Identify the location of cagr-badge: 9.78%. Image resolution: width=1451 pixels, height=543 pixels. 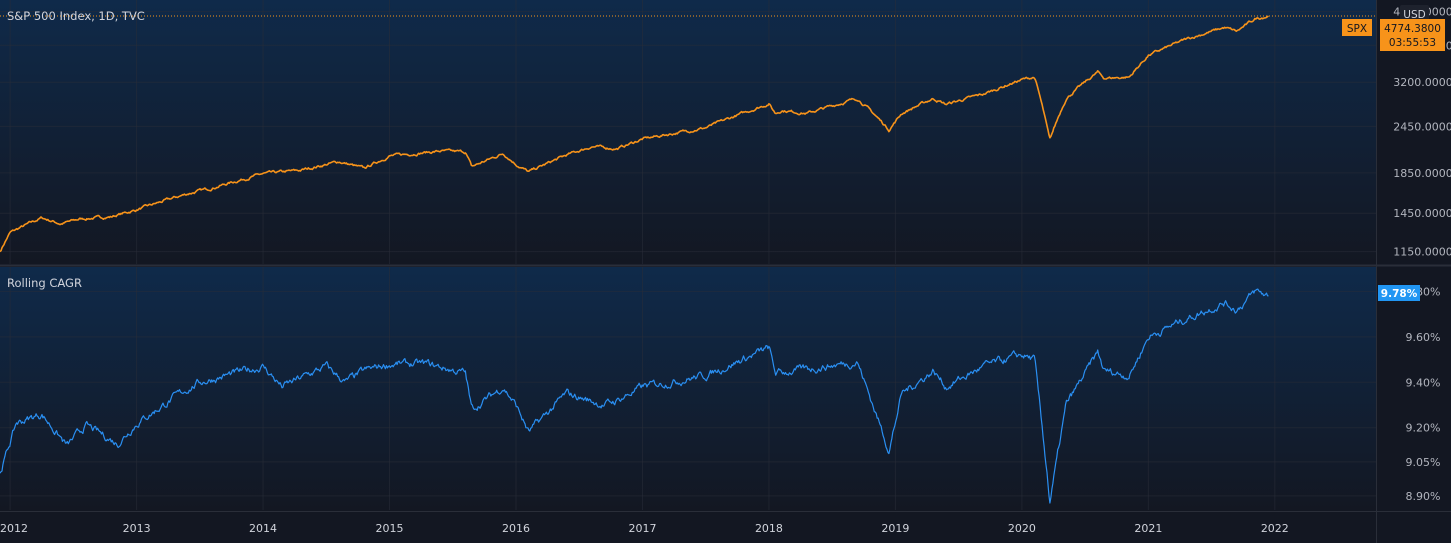
(1399, 293).